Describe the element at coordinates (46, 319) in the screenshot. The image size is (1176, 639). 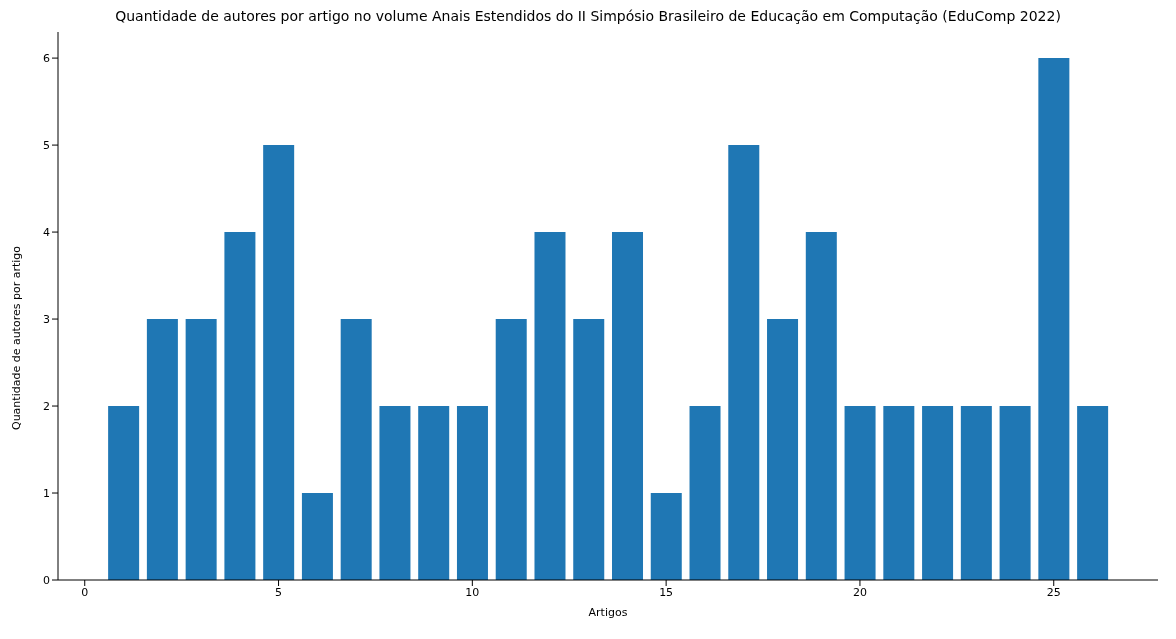
I see `y-tick-label: 3` at that location.